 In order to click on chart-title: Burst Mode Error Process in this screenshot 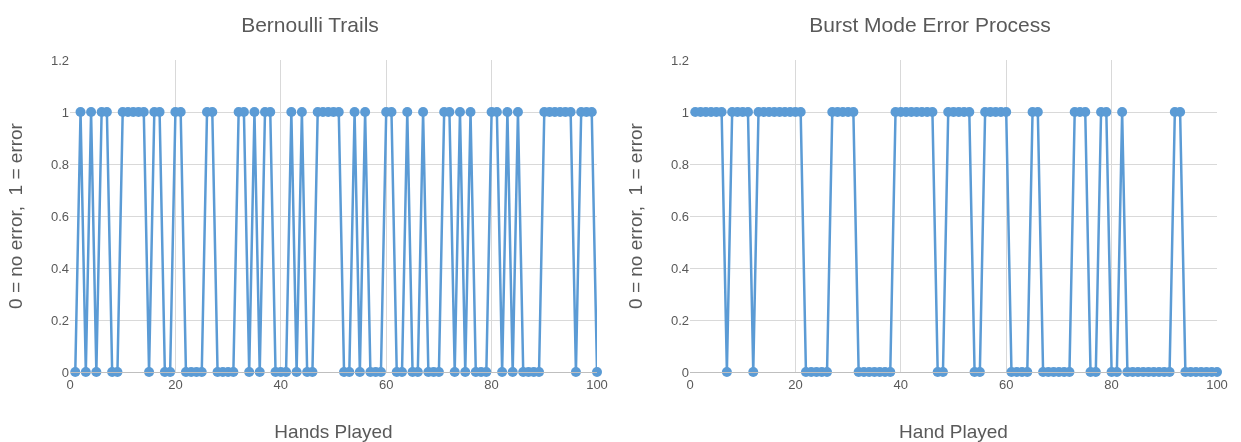, I will do `click(930, 25)`.